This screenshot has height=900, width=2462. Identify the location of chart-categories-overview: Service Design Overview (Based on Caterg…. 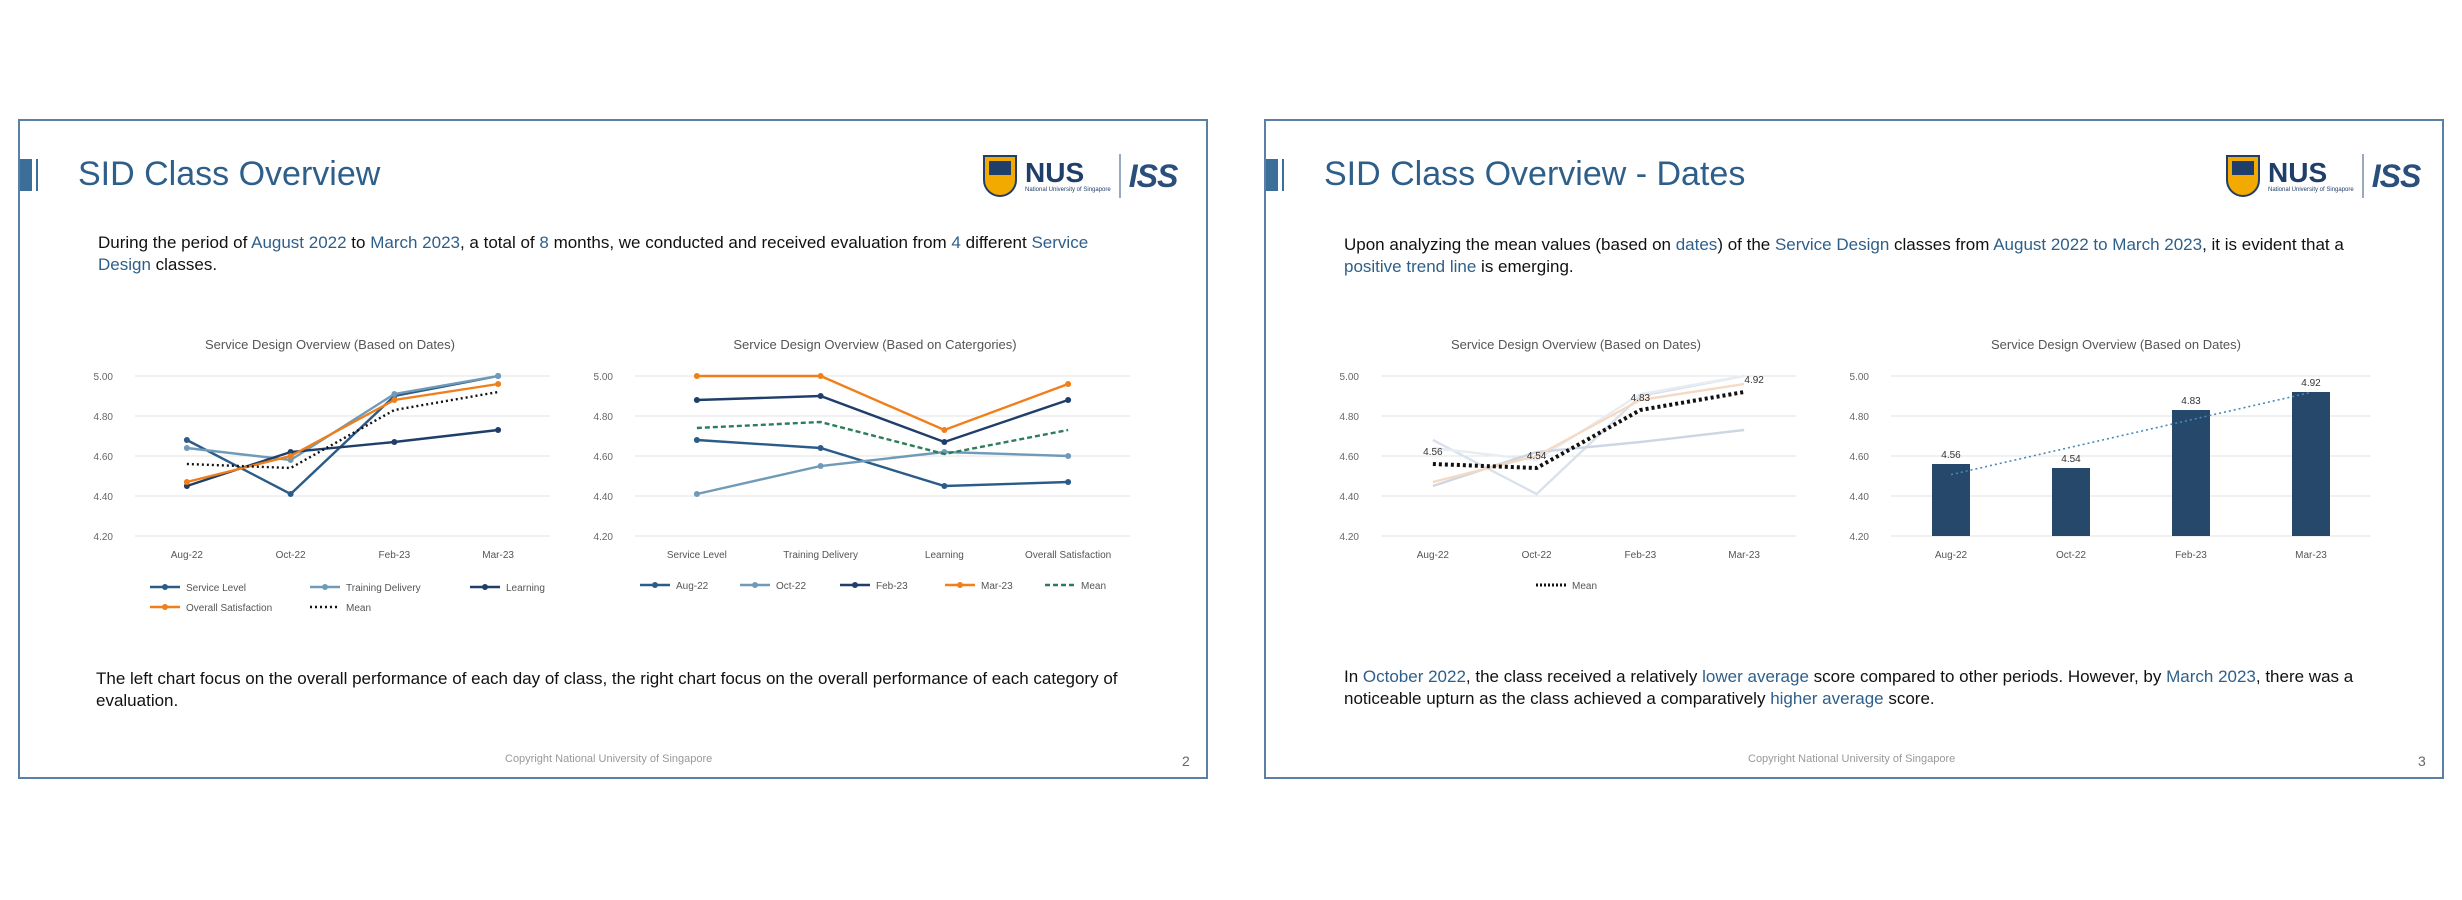
(862, 464).